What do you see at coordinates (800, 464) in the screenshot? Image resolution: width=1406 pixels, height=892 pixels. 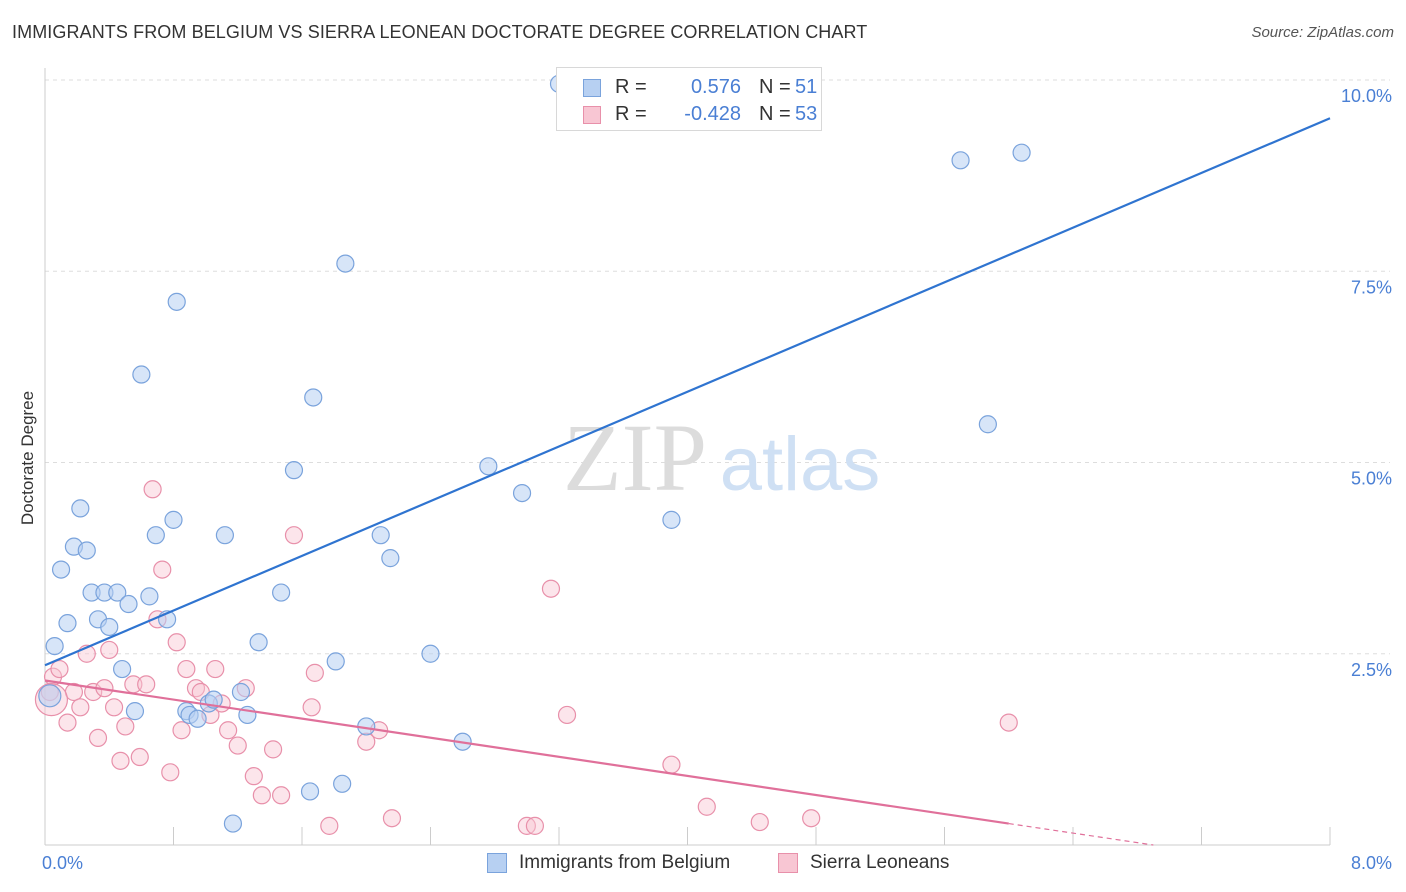 I see `watermark-atlas: atlas` at bounding box center [800, 464].